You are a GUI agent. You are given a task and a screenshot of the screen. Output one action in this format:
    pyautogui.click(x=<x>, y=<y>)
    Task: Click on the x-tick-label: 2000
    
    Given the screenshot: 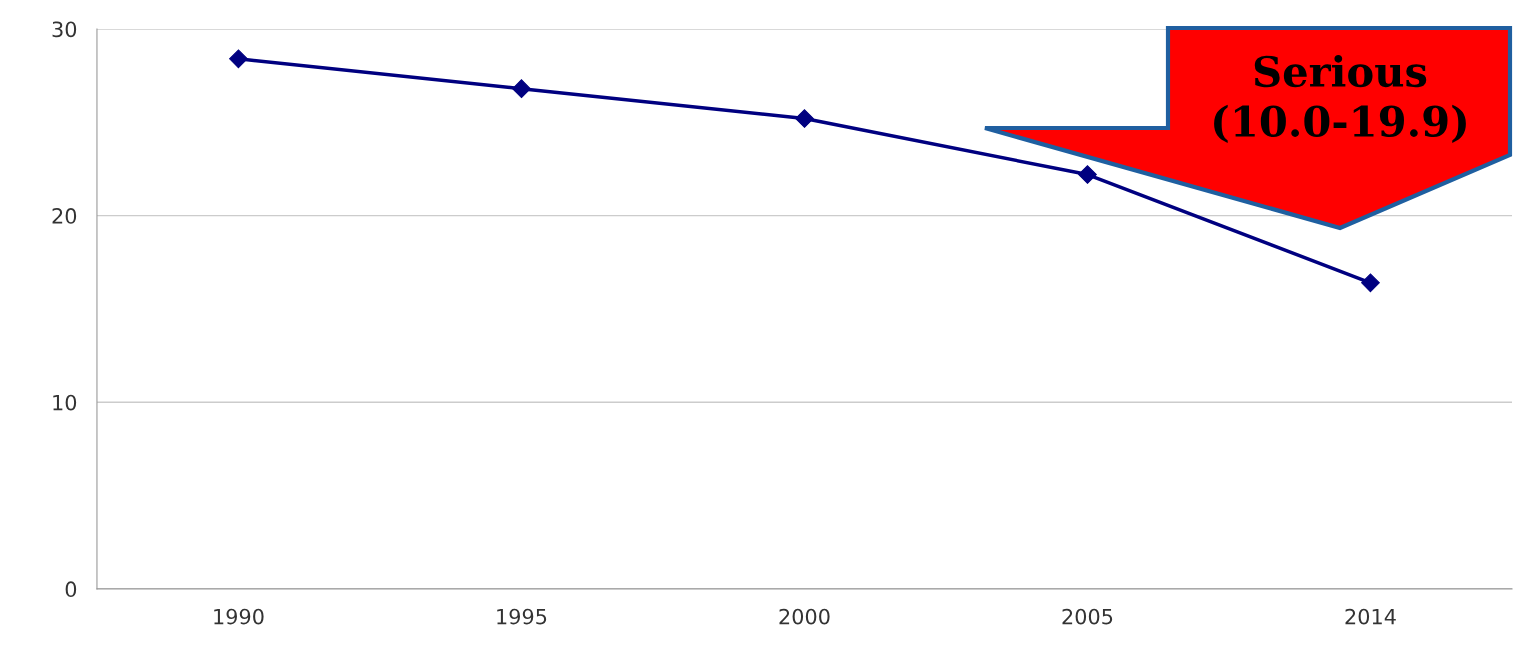 What is the action you would take?
    pyautogui.click(x=804, y=616)
    